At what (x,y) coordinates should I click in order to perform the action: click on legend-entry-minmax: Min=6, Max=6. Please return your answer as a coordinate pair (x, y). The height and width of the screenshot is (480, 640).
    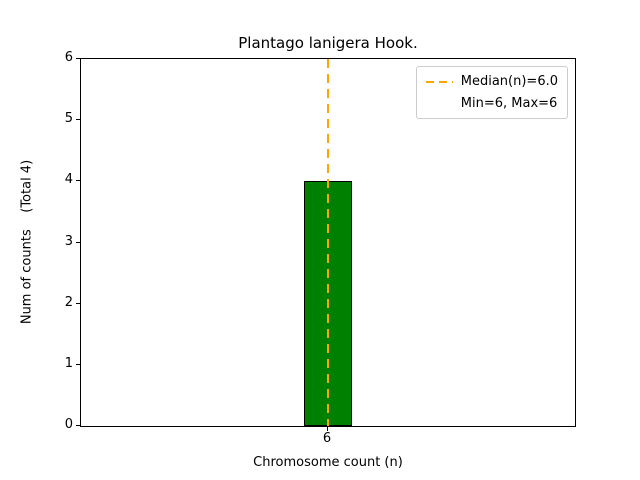
    Looking at the image, I should click on (492, 103).